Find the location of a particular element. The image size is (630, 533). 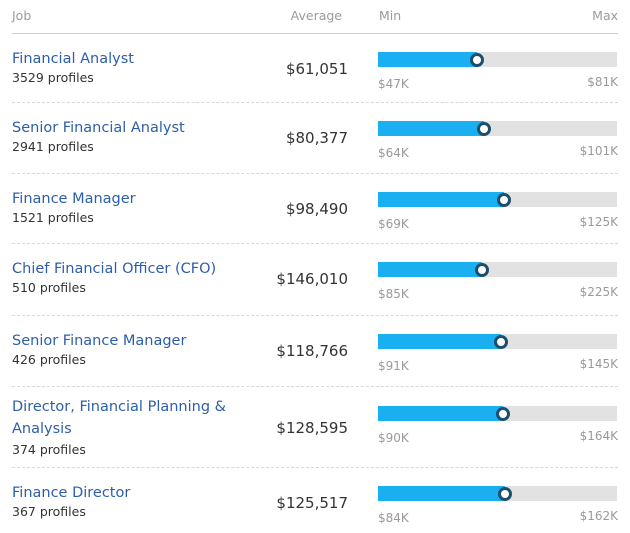

header-max: Max is located at coordinates (605, 15).